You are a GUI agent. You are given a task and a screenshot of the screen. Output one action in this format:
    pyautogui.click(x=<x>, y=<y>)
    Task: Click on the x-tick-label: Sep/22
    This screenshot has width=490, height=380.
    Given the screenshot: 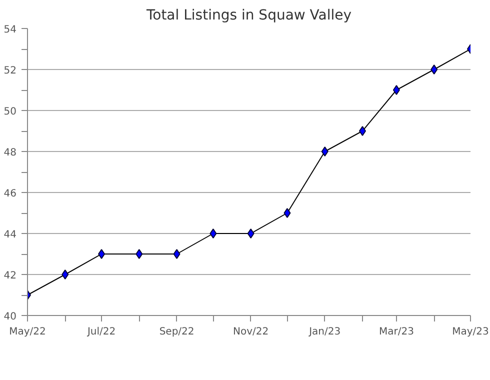 What is the action you would take?
    pyautogui.click(x=176, y=332)
    